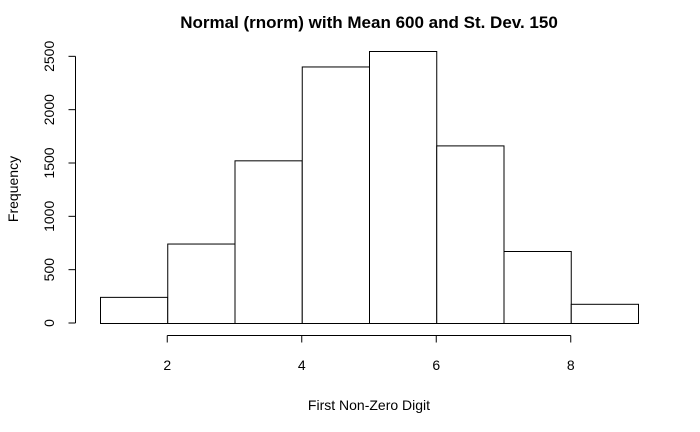  What do you see at coordinates (13, 189) in the screenshot?
I see `y-axis-label: Frequency` at bounding box center [13, 189].